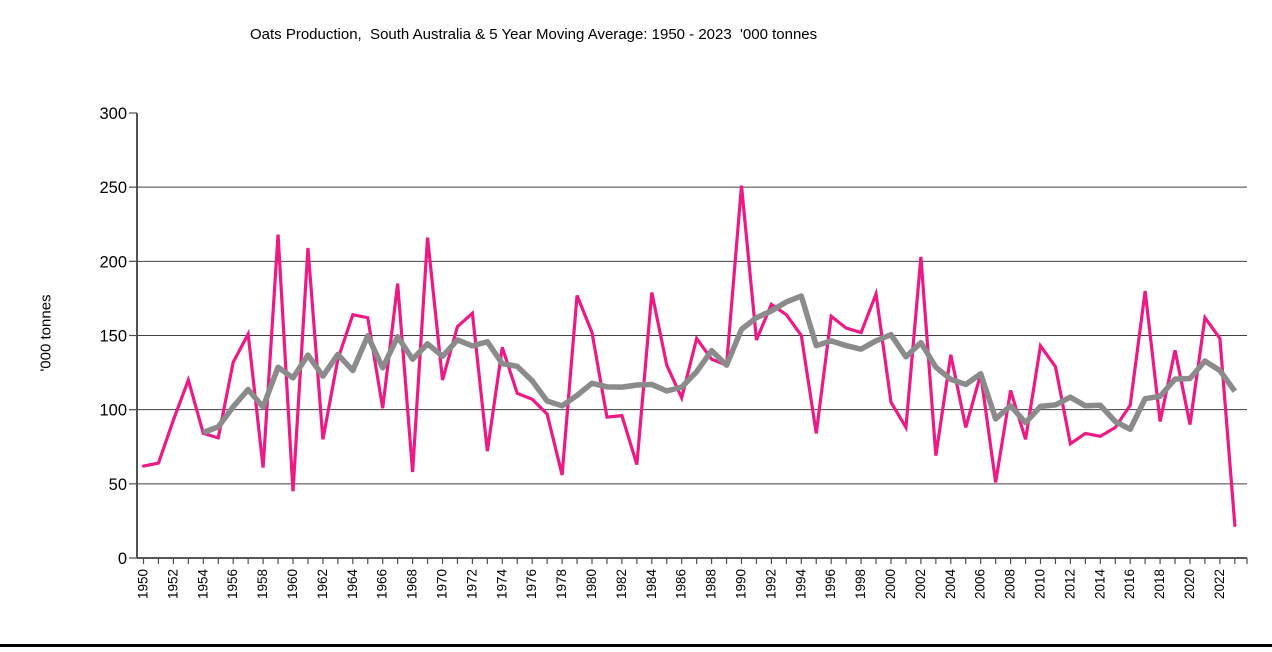 Image resolution: width=1272 pixels, height=652 pixels. Describe the element at coordinates (980, 584) in the screenshot. I see `x-axis-label: 2006` at that location.